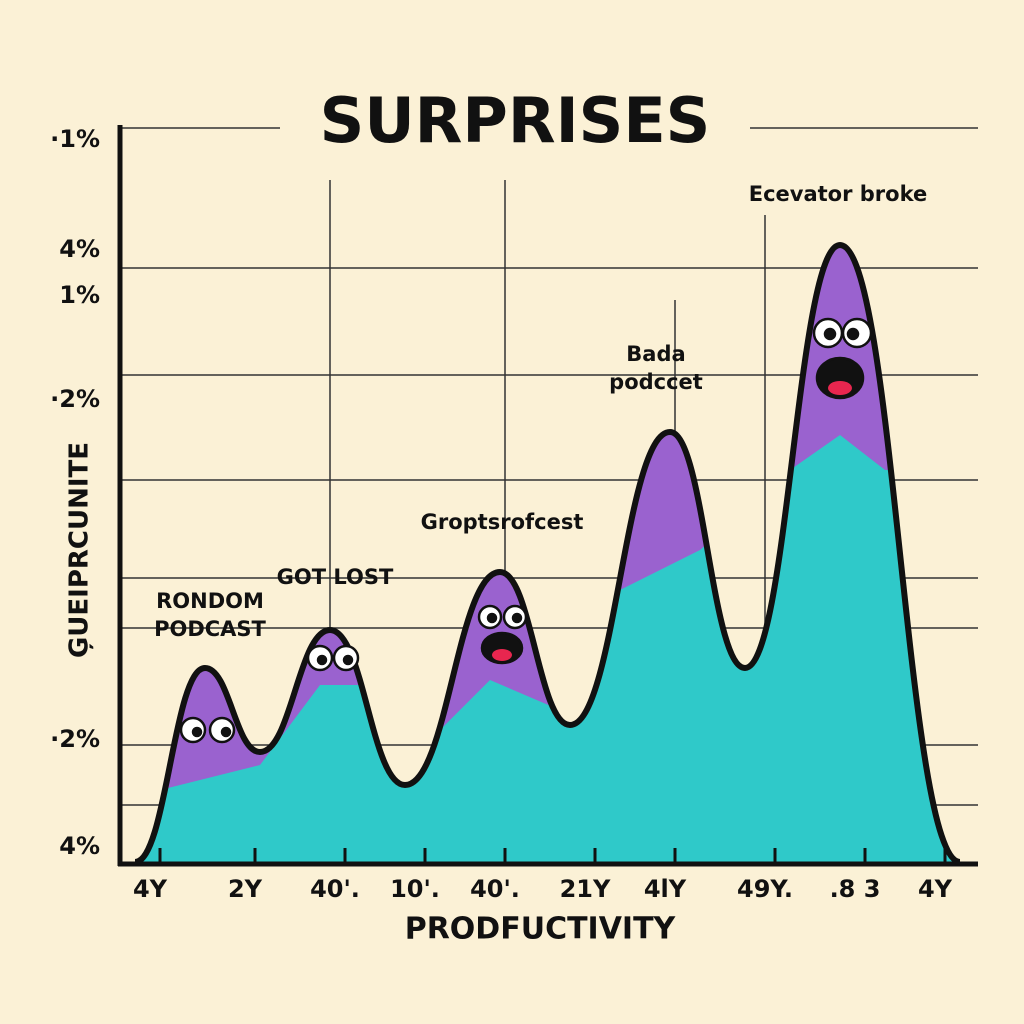 This screenshot has width=1024, height=1024. I want to click on mouth, so click(502, 648).